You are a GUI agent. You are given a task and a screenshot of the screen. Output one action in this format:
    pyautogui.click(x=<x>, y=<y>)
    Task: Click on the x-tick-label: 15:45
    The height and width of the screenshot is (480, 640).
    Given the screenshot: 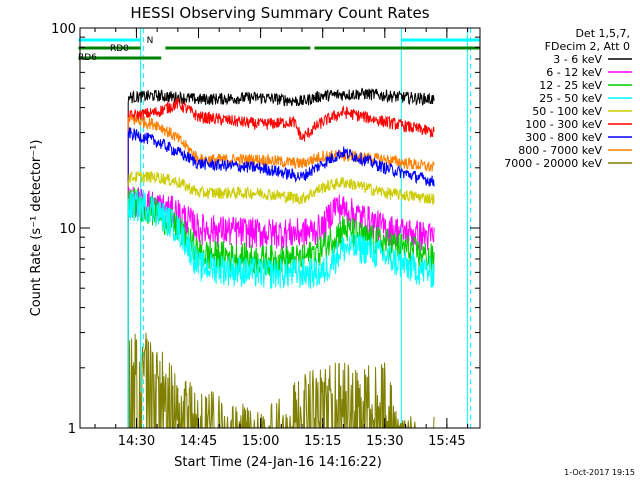 What is the action you would take?
    pyautogui.click(x=446, y=441)
    